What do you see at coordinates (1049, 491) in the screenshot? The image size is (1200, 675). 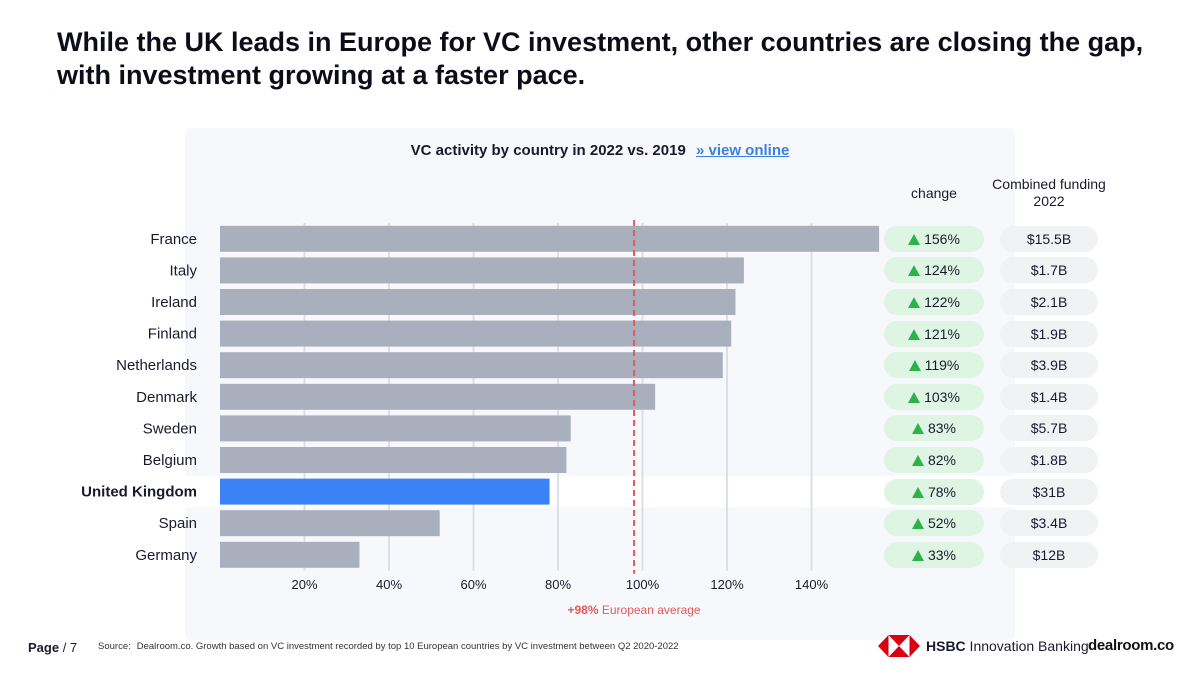 I see `funding-pill: $31B` at bounding box center [1049, 491].